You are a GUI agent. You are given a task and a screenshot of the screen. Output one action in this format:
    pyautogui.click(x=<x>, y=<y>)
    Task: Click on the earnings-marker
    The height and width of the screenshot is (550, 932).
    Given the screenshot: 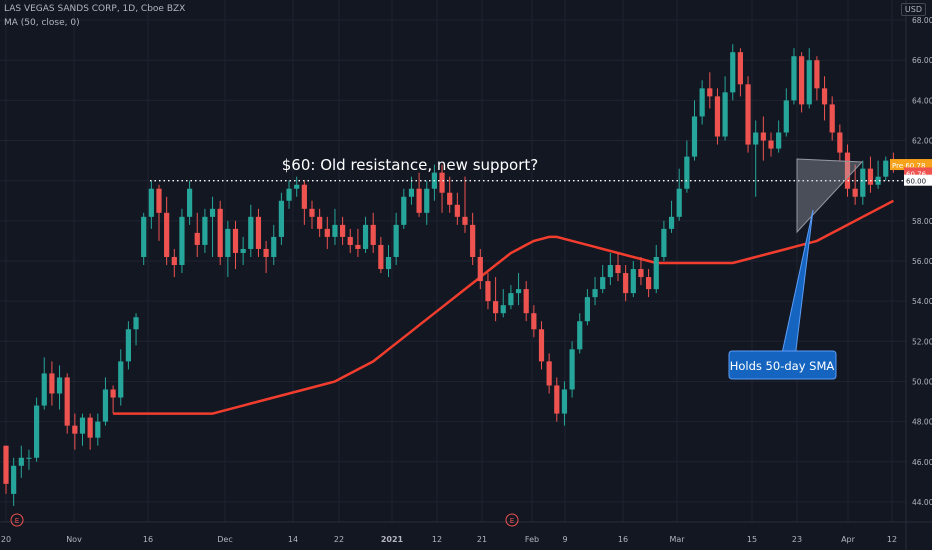 What is the action you would take?
    pyautogui.click(x=512, y=520)
    